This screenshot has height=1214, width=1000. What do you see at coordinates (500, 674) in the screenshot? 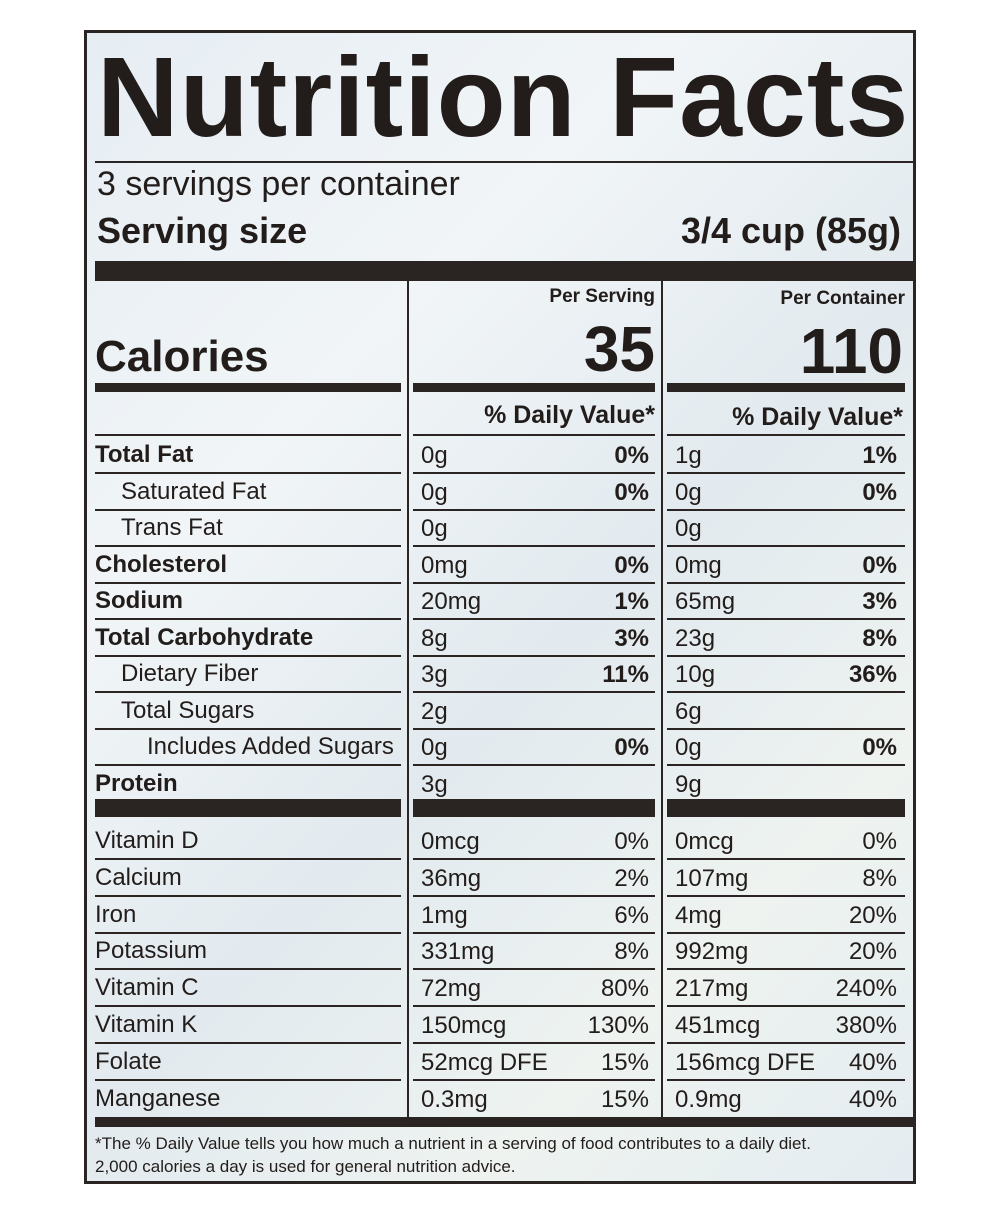
I see `nutrient-row: Dietary Fiber 3g 11% 10g 36%` at bounding box center [500, 674].